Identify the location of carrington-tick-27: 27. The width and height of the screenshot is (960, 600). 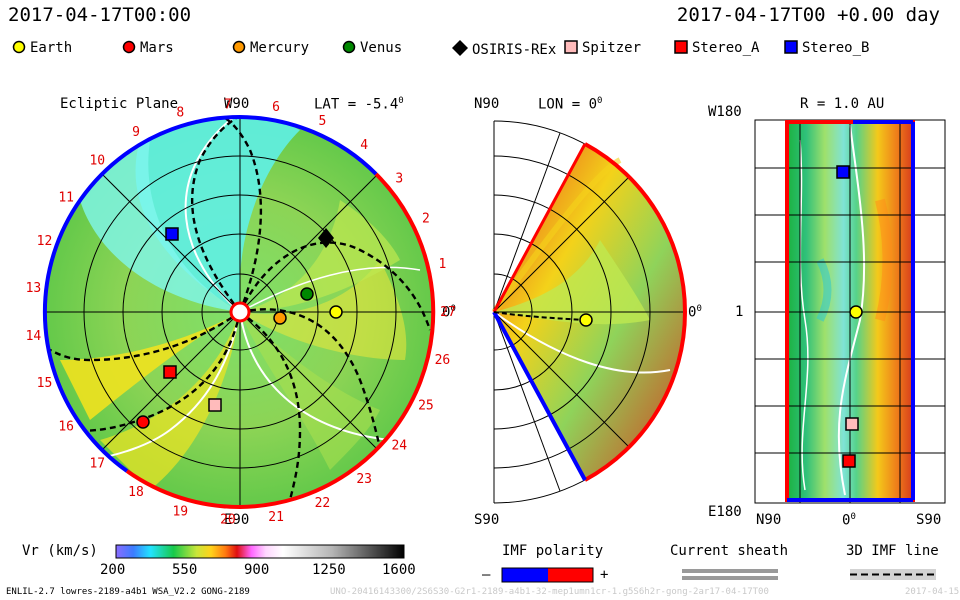
(448, 312).